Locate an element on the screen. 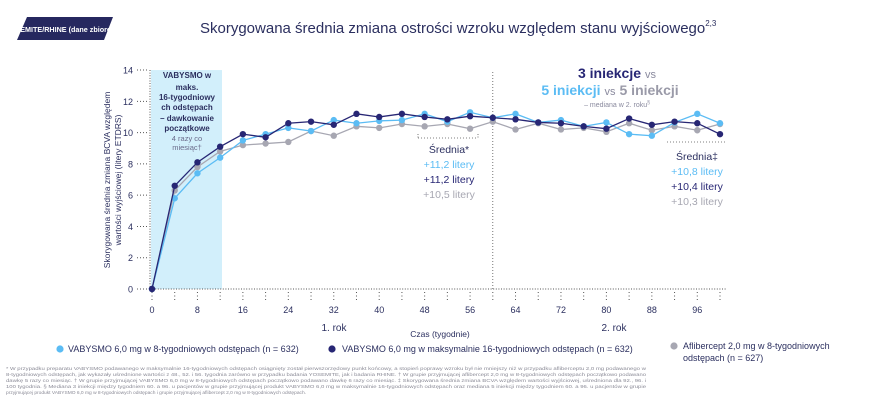 The width and height of the screenshot is (875, 407). legend-label-gray-1: Aflibercept 2,0 mg w 8-tygodniowych is located at coordinates (756, 346).